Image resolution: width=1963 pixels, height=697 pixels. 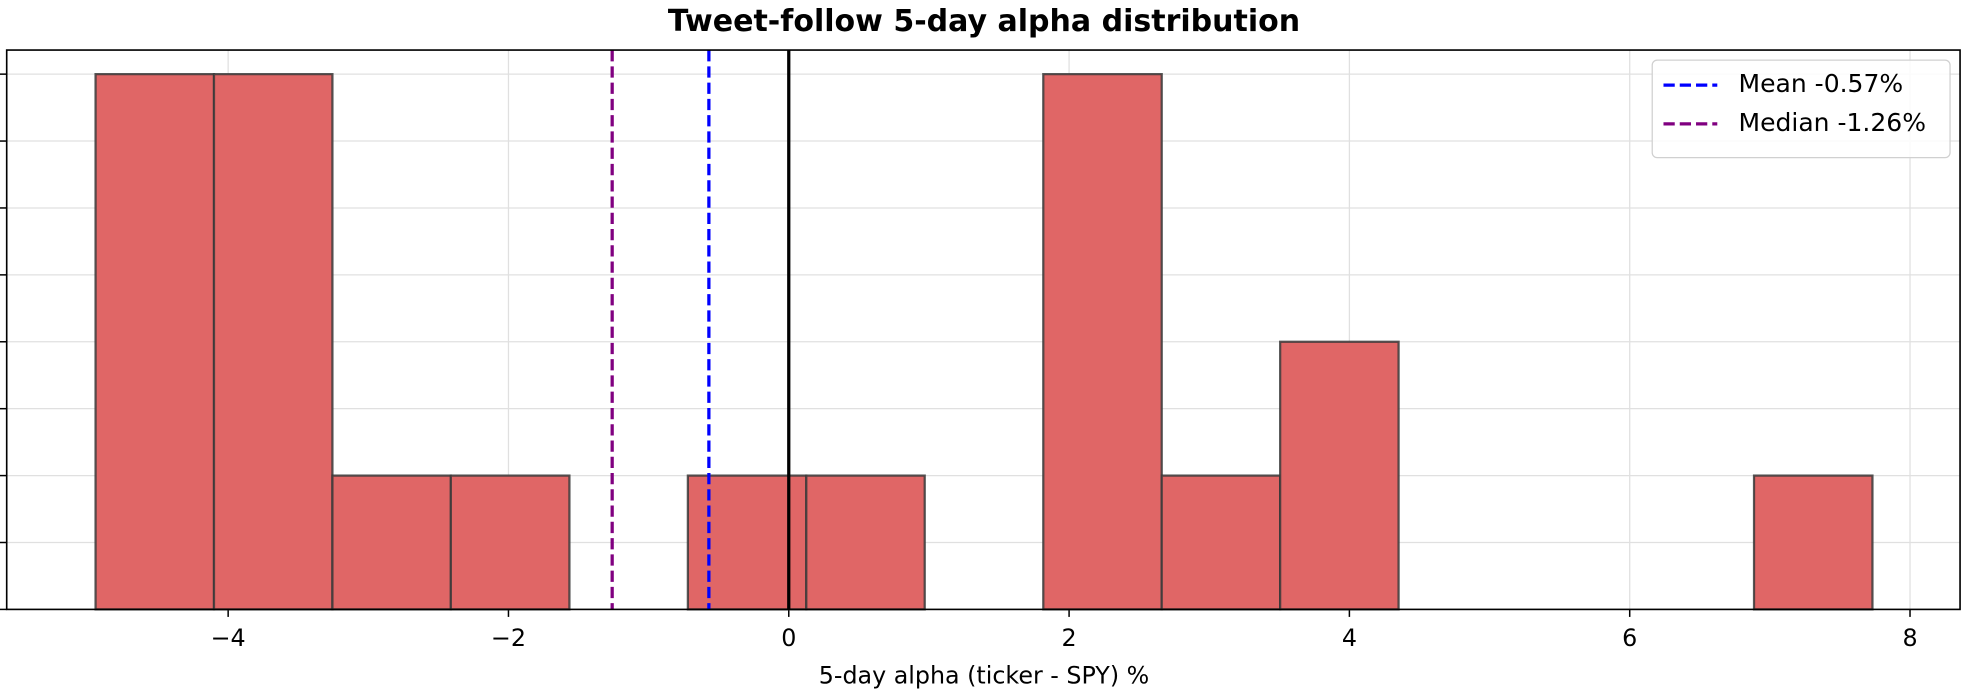 I want to click on x-tick-label: −4, so click(x=228, y=638).